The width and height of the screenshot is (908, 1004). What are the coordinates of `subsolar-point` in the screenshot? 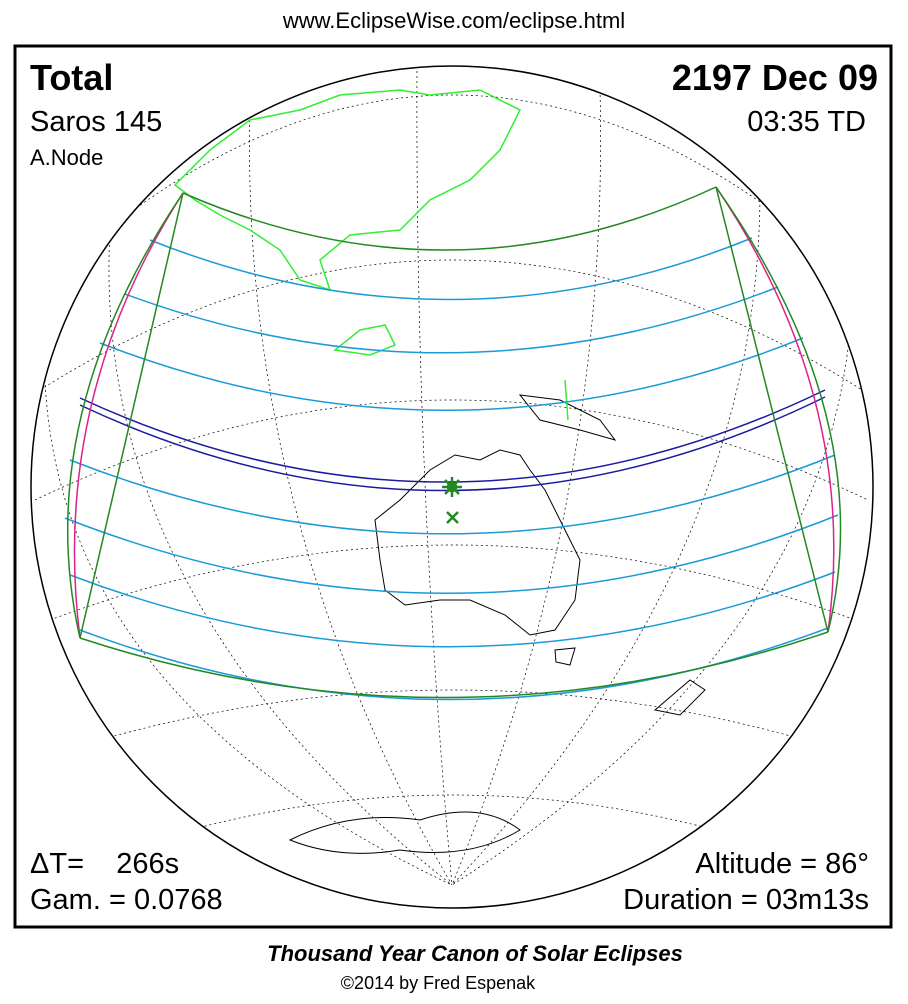 It's located at (452, 517).